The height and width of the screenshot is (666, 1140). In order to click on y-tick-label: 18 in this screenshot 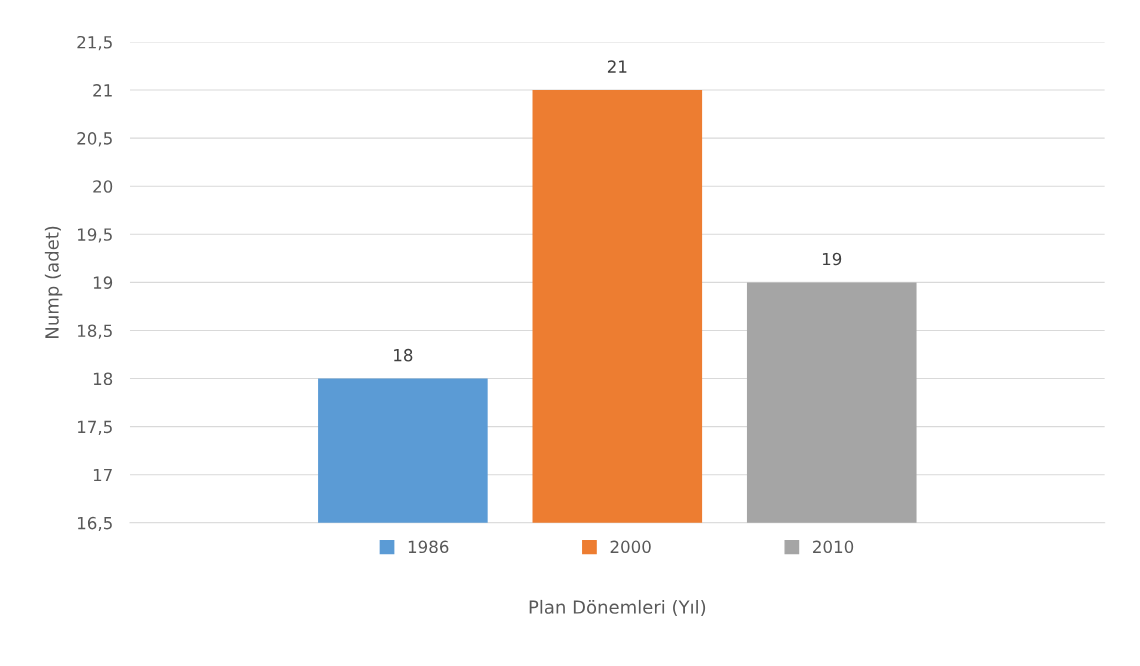, I will do `click(103, 379)`.